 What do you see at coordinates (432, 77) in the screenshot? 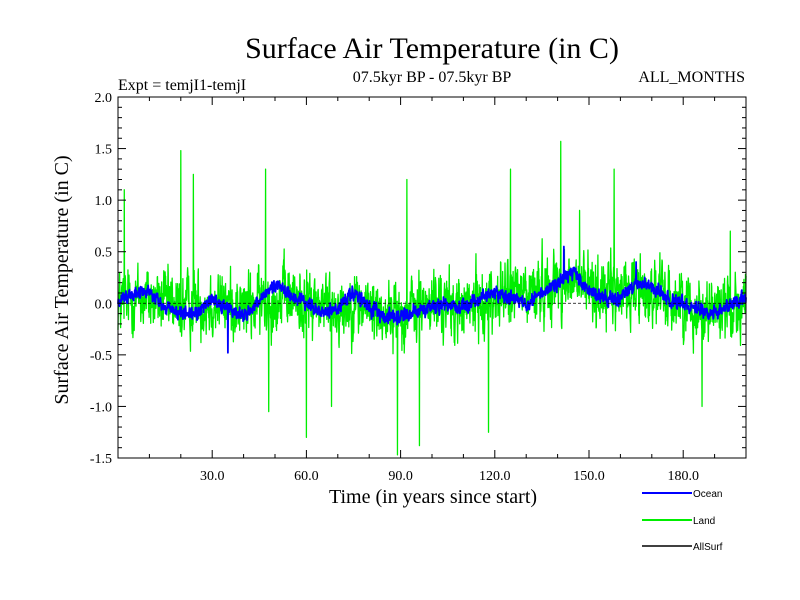
I see `period-label: 07.5kyr BP - 07.5kyr BP` at bounding box center [432, 77].